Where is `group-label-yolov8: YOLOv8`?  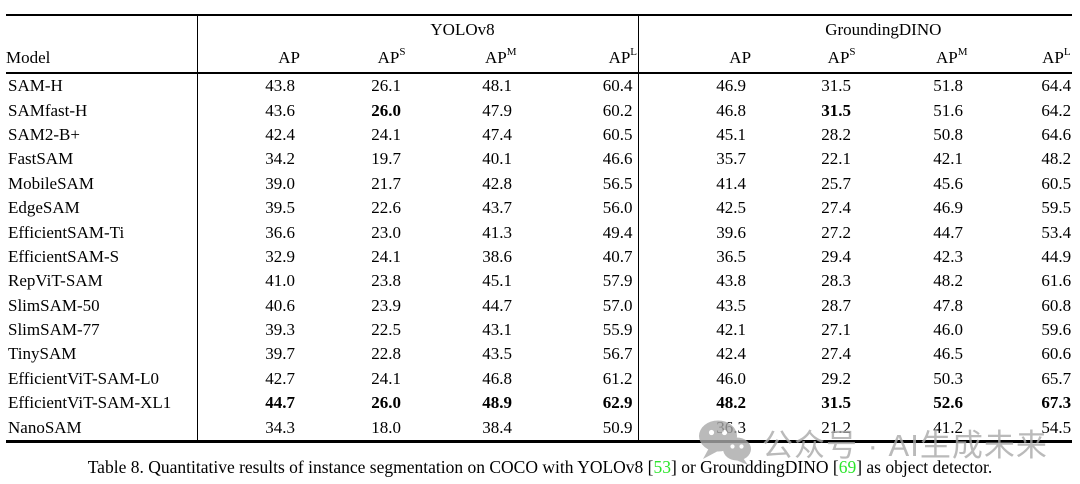 group-label-yolov8: YOLOv8 is located at coordinates (462, 29).